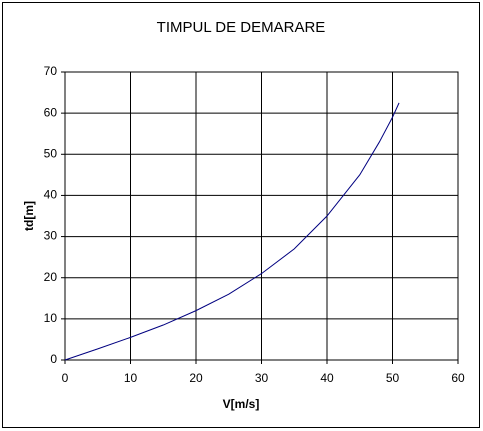  I want to click on x-tick-label: 60, so click(458, 378).